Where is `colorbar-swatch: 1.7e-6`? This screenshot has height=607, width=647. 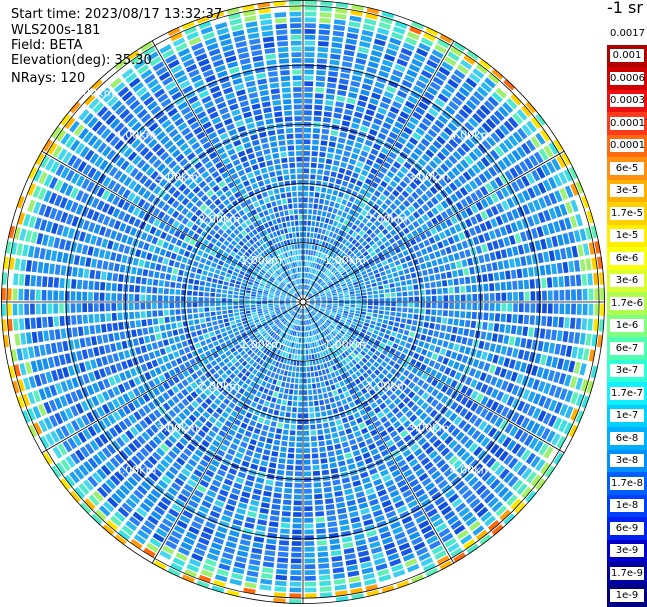 colorbar-swatch: 1.7e-6 is located at coordinates (627, 303).